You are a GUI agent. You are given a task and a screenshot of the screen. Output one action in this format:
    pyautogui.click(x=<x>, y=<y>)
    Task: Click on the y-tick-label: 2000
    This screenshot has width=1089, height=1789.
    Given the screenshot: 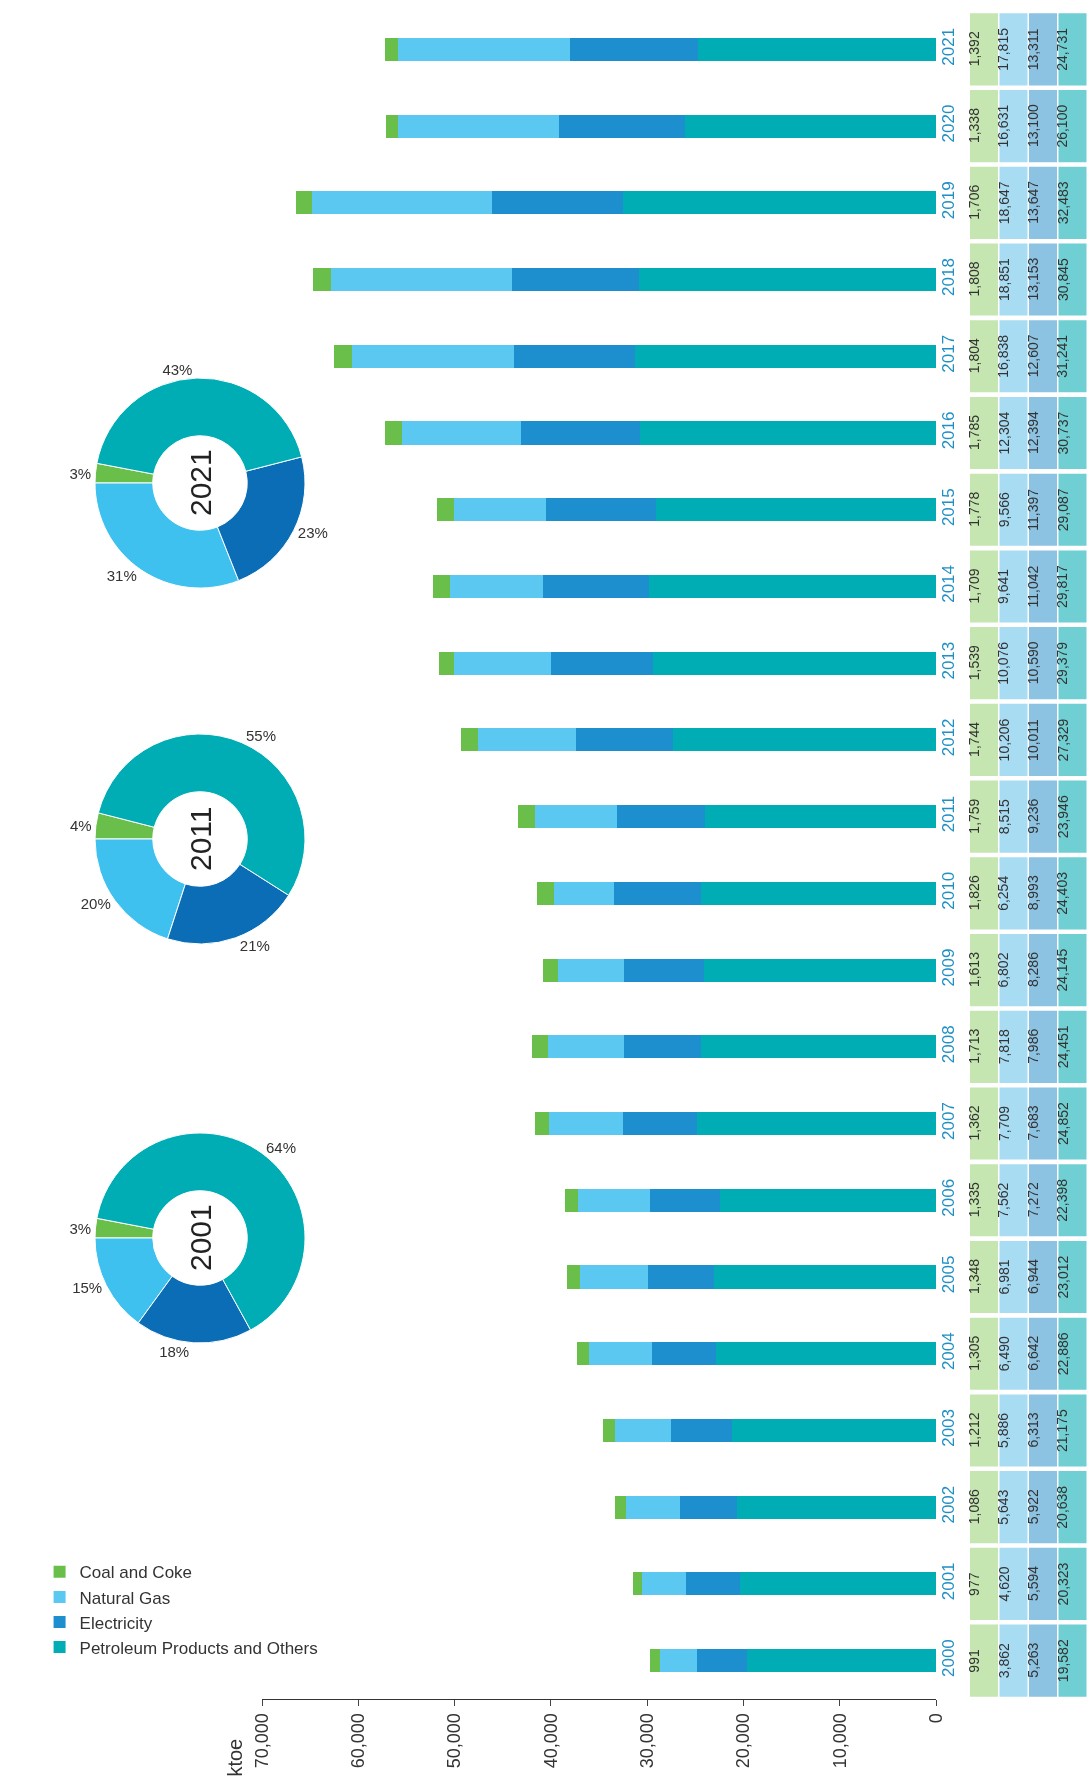 What is the action you would take?
    pyautogui.click(x=948, y=1658)
    